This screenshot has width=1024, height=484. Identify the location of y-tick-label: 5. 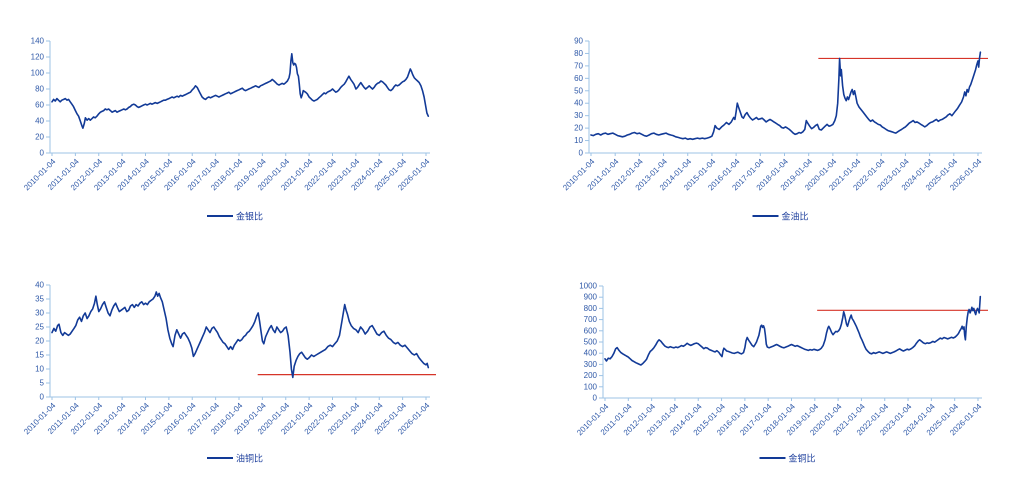
(42, 383).